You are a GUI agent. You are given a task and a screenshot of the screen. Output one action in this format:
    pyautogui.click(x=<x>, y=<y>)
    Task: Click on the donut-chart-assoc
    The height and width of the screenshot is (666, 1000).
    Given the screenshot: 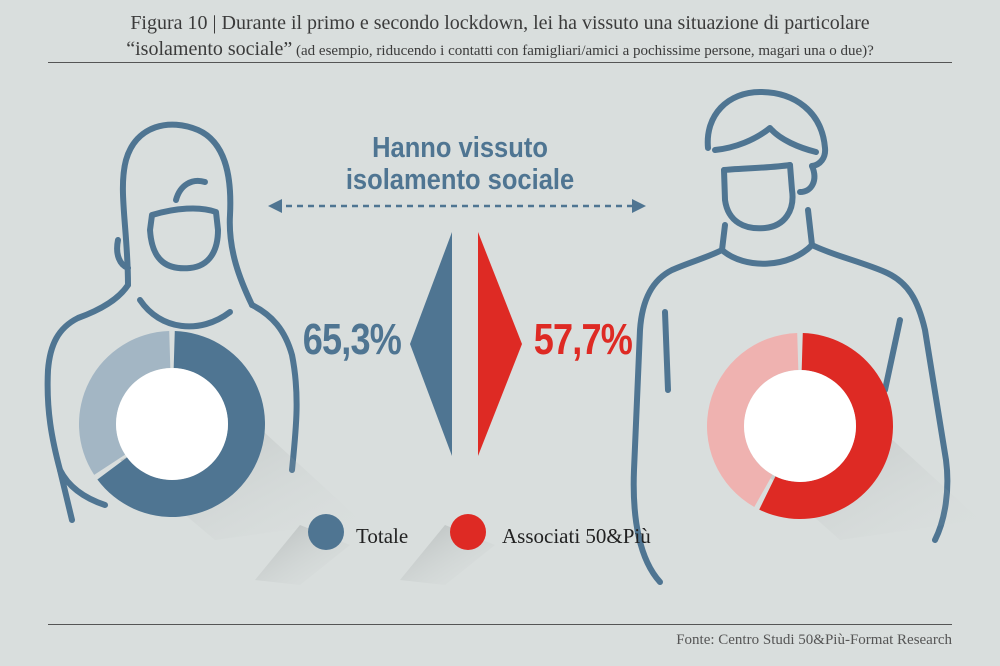 What is the action you would take?
    pyautogui.click(x=800, y=426)
    